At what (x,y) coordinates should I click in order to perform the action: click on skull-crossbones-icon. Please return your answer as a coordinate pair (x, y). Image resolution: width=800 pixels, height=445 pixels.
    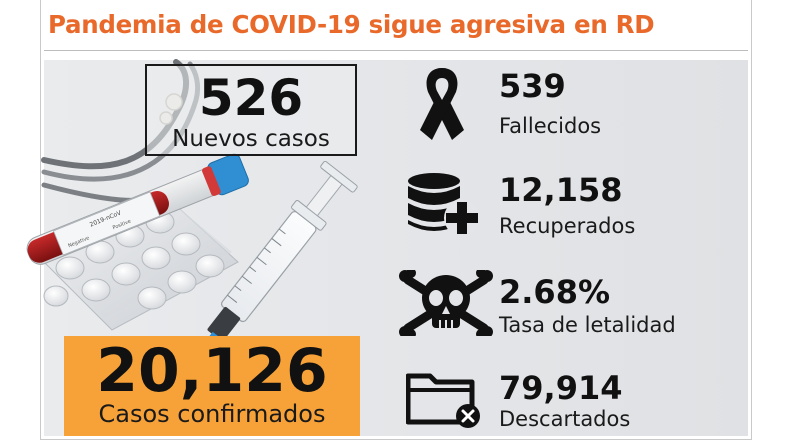
    Looking at the image, I should click on (446, 303).